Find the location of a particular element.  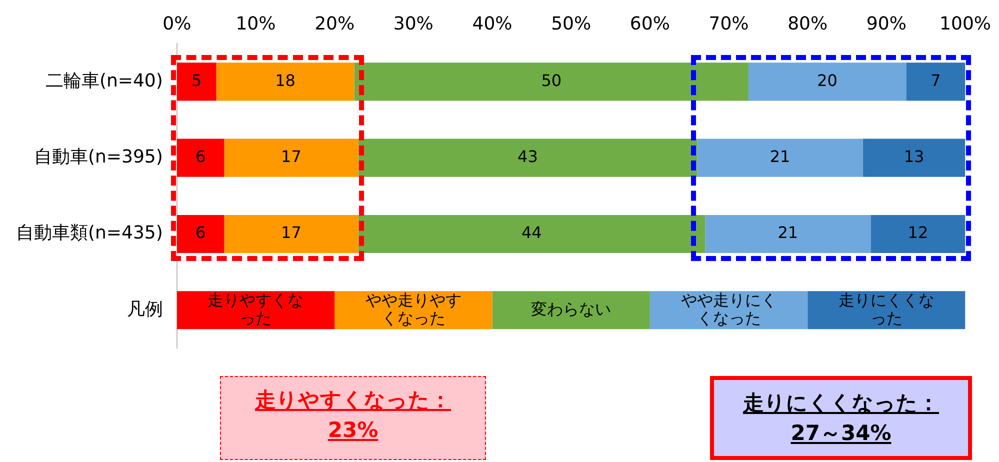

x-tick-label: 30% is located at coordinates (413, 23).